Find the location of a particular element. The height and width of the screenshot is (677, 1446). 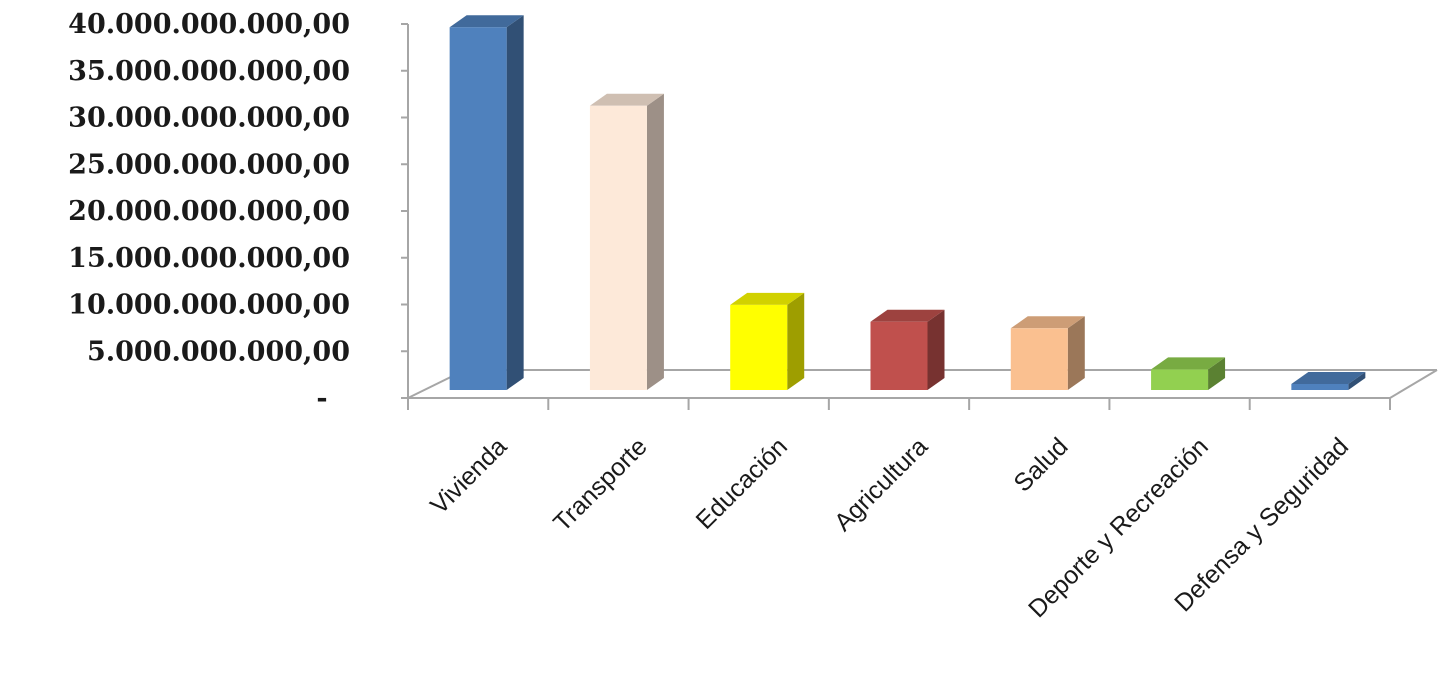

y-tick-label: 10.000.000.000,00 is located at coordinates (209, 305).